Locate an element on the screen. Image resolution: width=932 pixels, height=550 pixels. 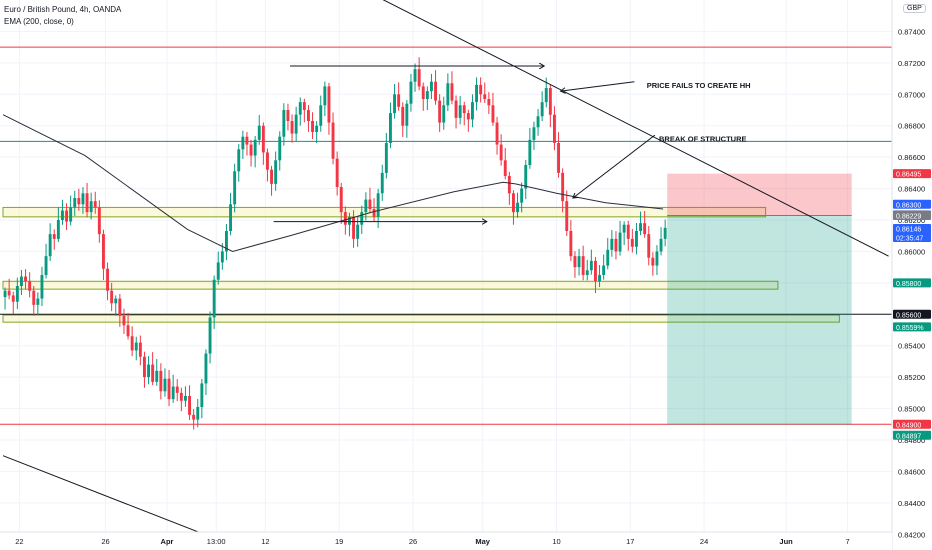
currency-badge: GBP is located at coordinates (914, 8).